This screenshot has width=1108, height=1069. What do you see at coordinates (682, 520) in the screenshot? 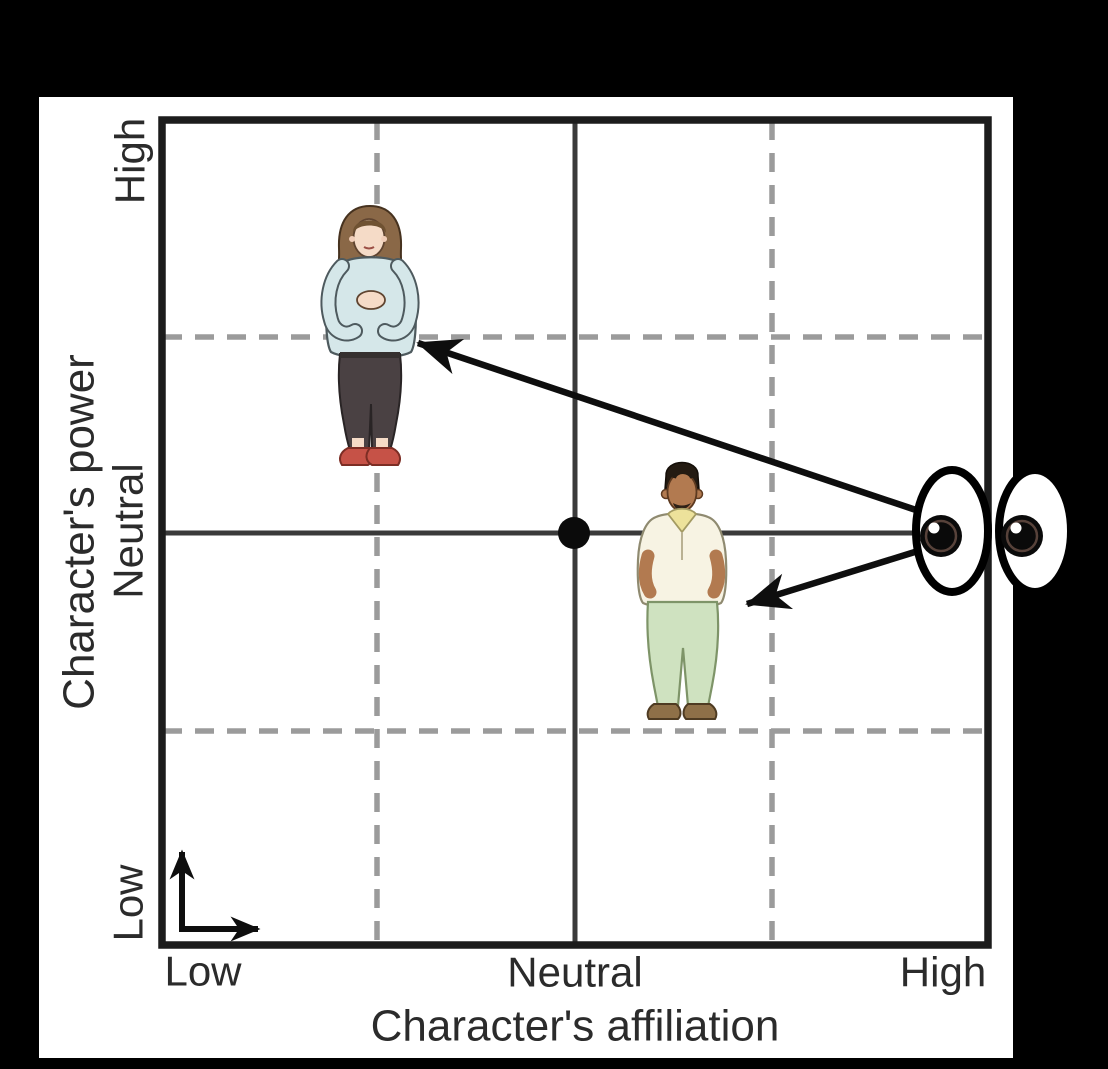
I see `man-collar` at bounding box center [682, 520].